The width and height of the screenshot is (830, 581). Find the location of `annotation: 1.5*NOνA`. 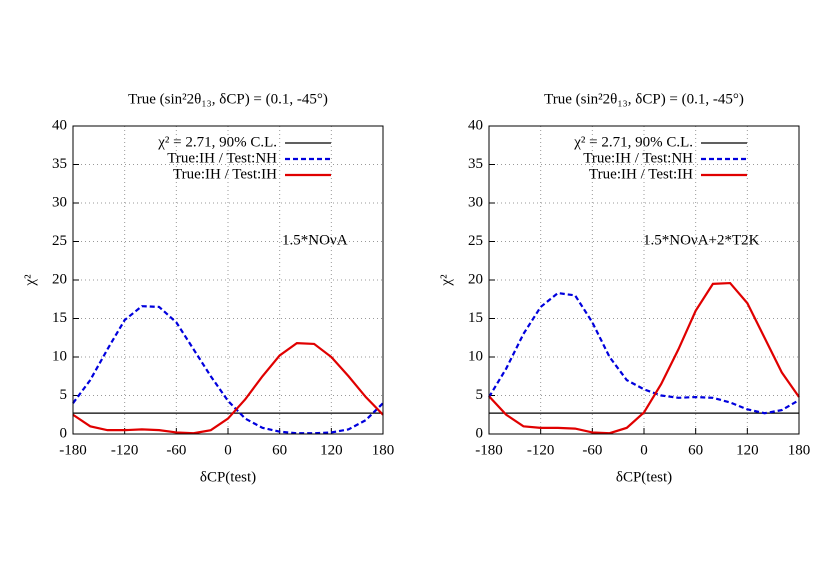

annotation: 1.5*NOνA is located at coordinates (315, 240).